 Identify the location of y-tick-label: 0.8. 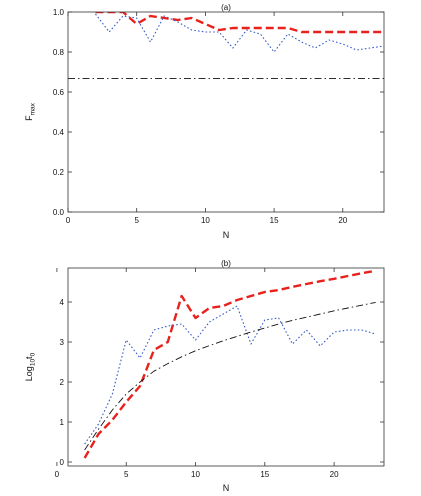
(59, 52).